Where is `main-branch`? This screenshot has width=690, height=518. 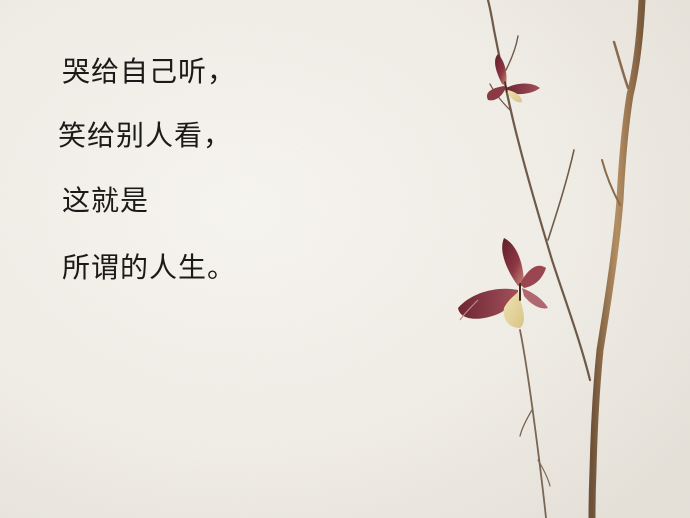
main-branch is located at coordinates (617, 259).